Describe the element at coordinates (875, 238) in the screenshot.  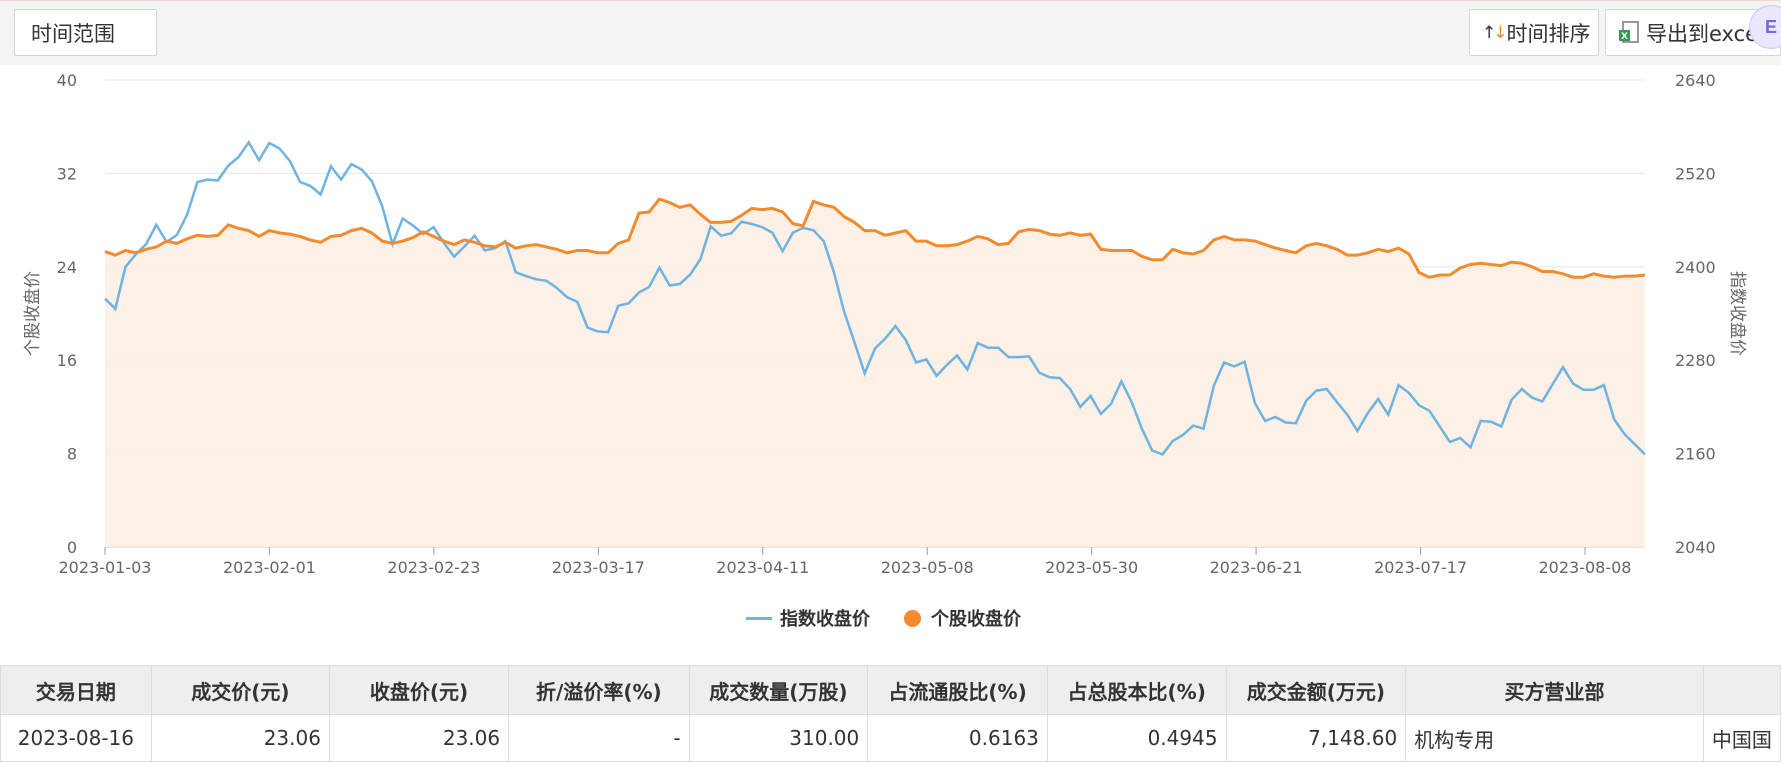
I see `series-stock-line` at that location.